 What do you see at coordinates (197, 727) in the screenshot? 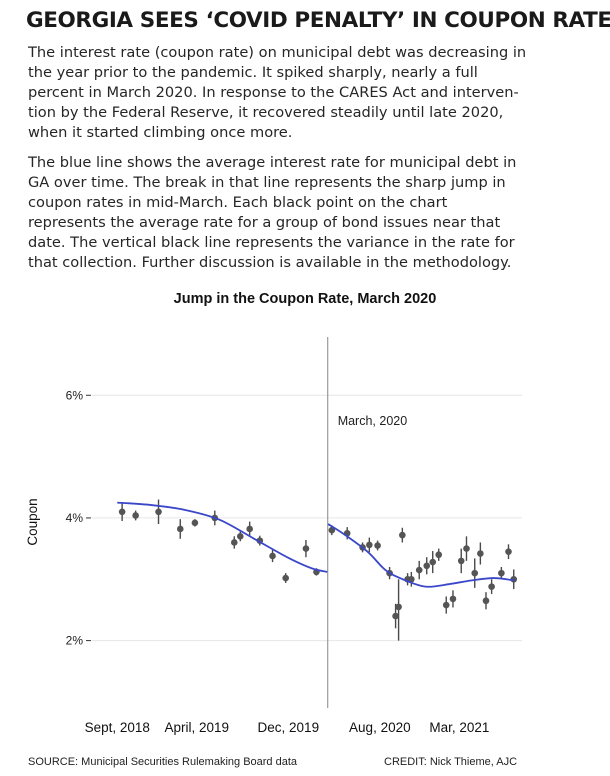
I see `x-tick-label: April, 2019` at bounding box center [197, 727].